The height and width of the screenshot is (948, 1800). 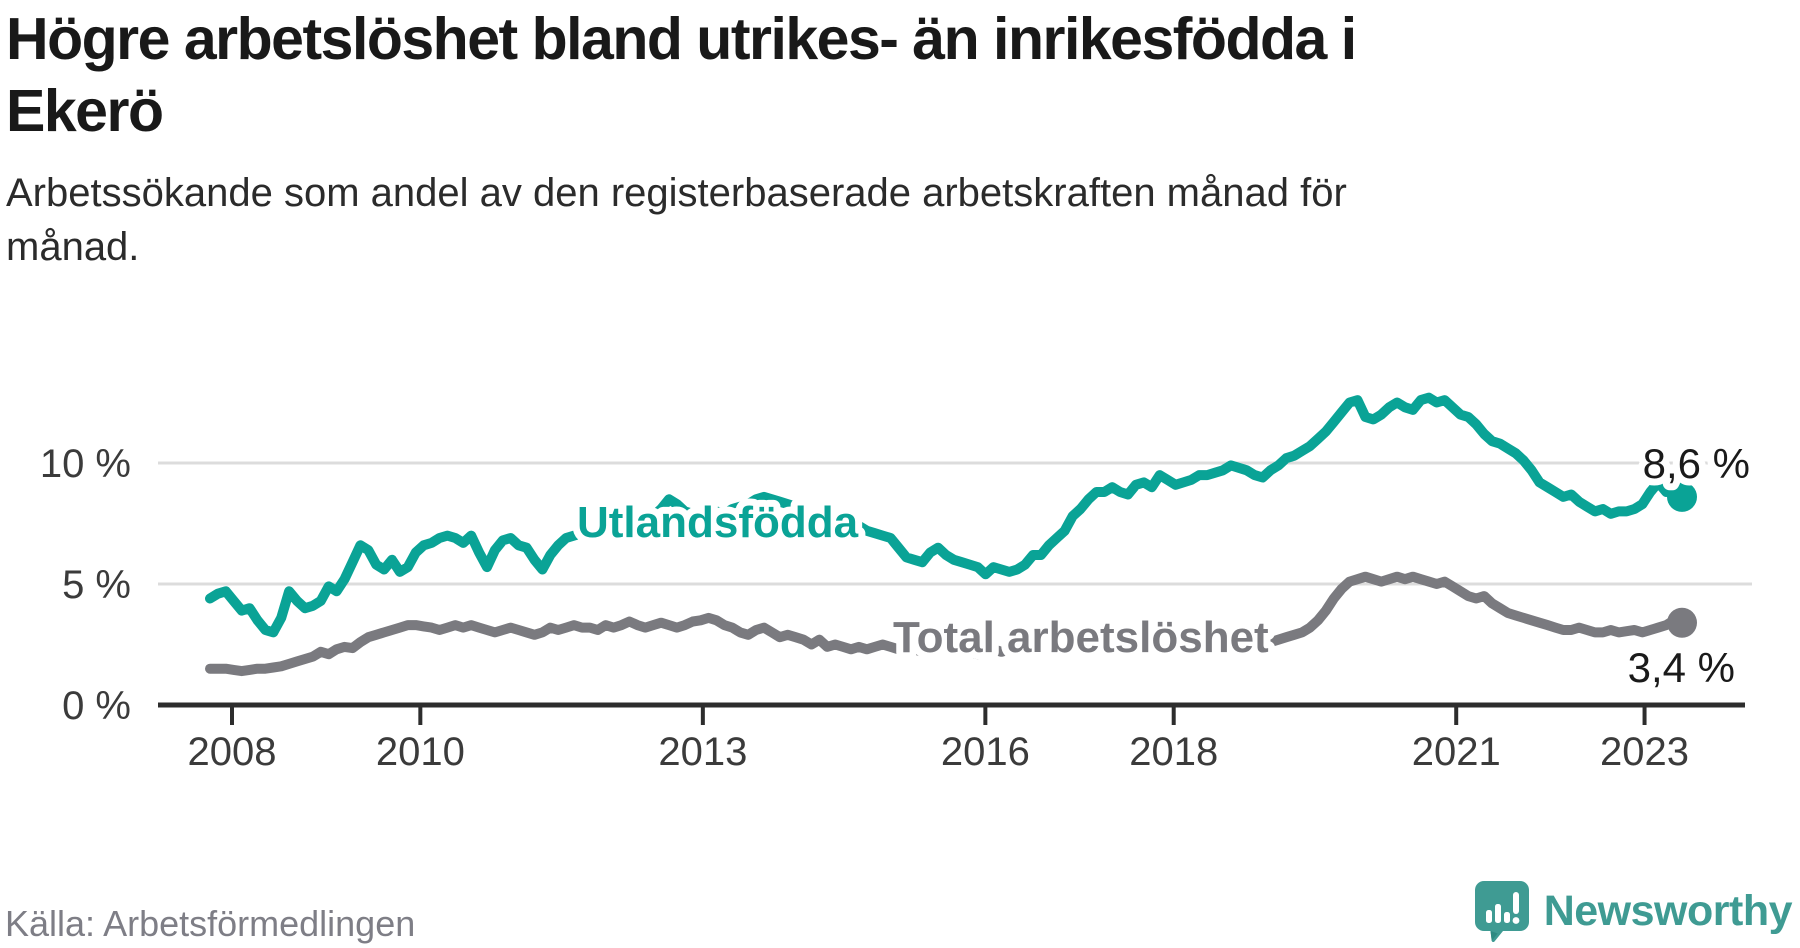 I want to click on x-axis-label-2010: 2010, so click(x=420, y=752).